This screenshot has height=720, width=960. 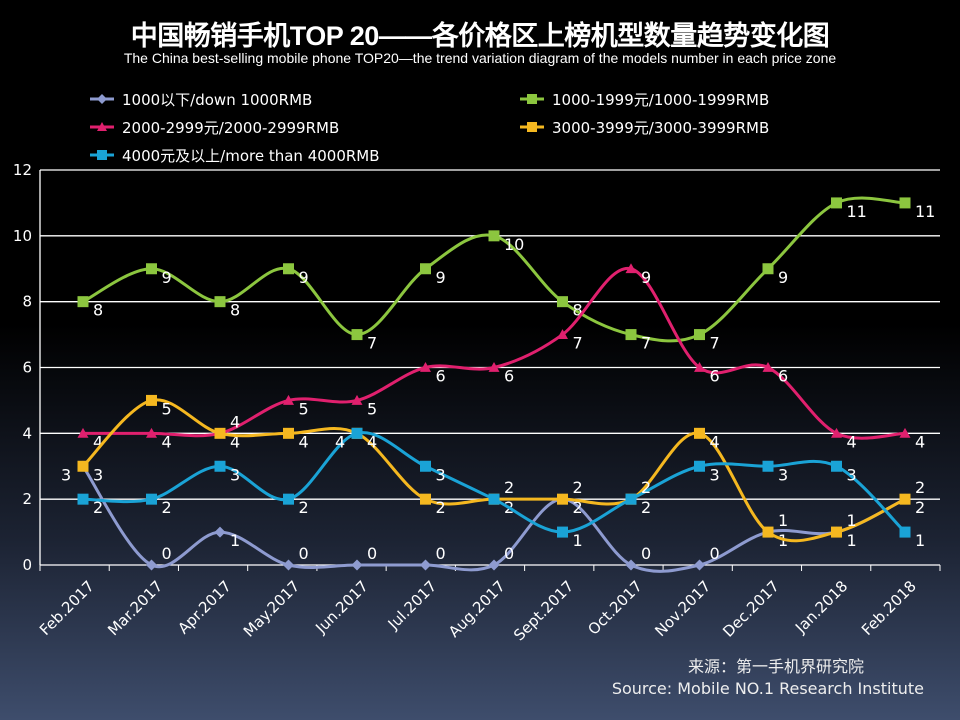 I want to click on x-tick-label: Jun.2017, so click(x=341, y=607).